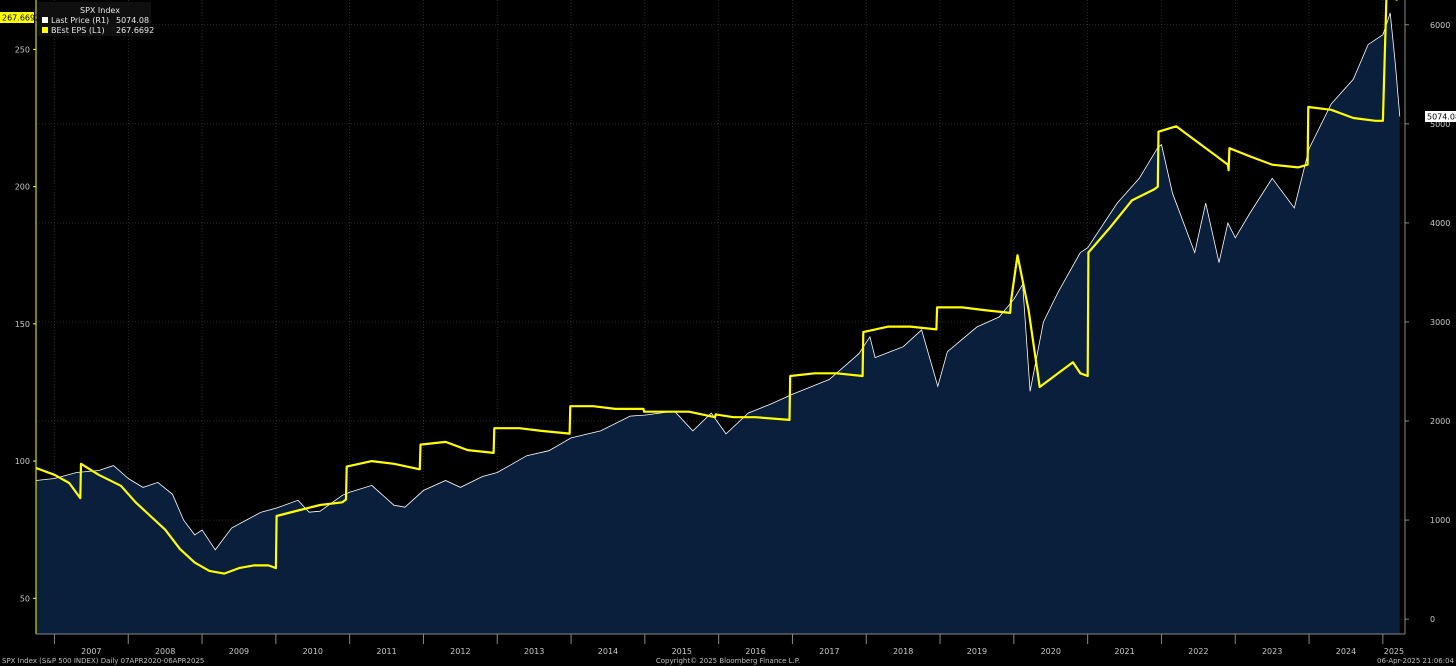  I want to click on legend-value-price: 5074.08, so click(132, 20).